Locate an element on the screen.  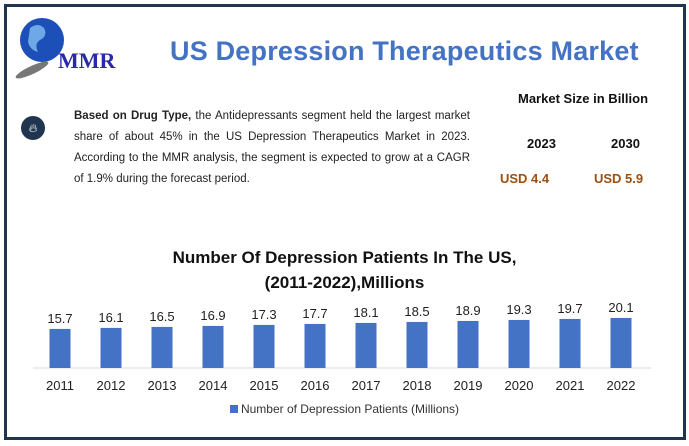
bar-2011 is located at coordinates (60, 348).